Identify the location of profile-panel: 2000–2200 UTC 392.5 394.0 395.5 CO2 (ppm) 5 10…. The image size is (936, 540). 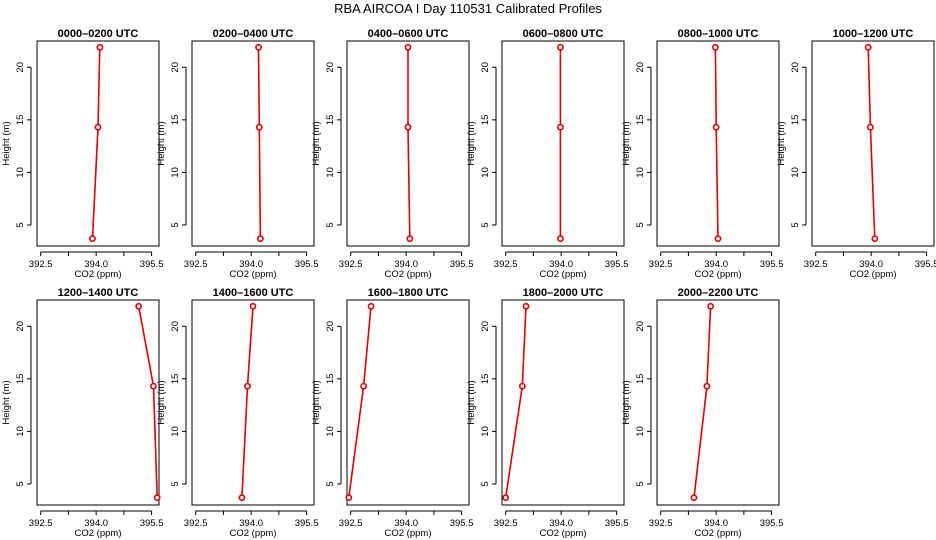
(702, 413).